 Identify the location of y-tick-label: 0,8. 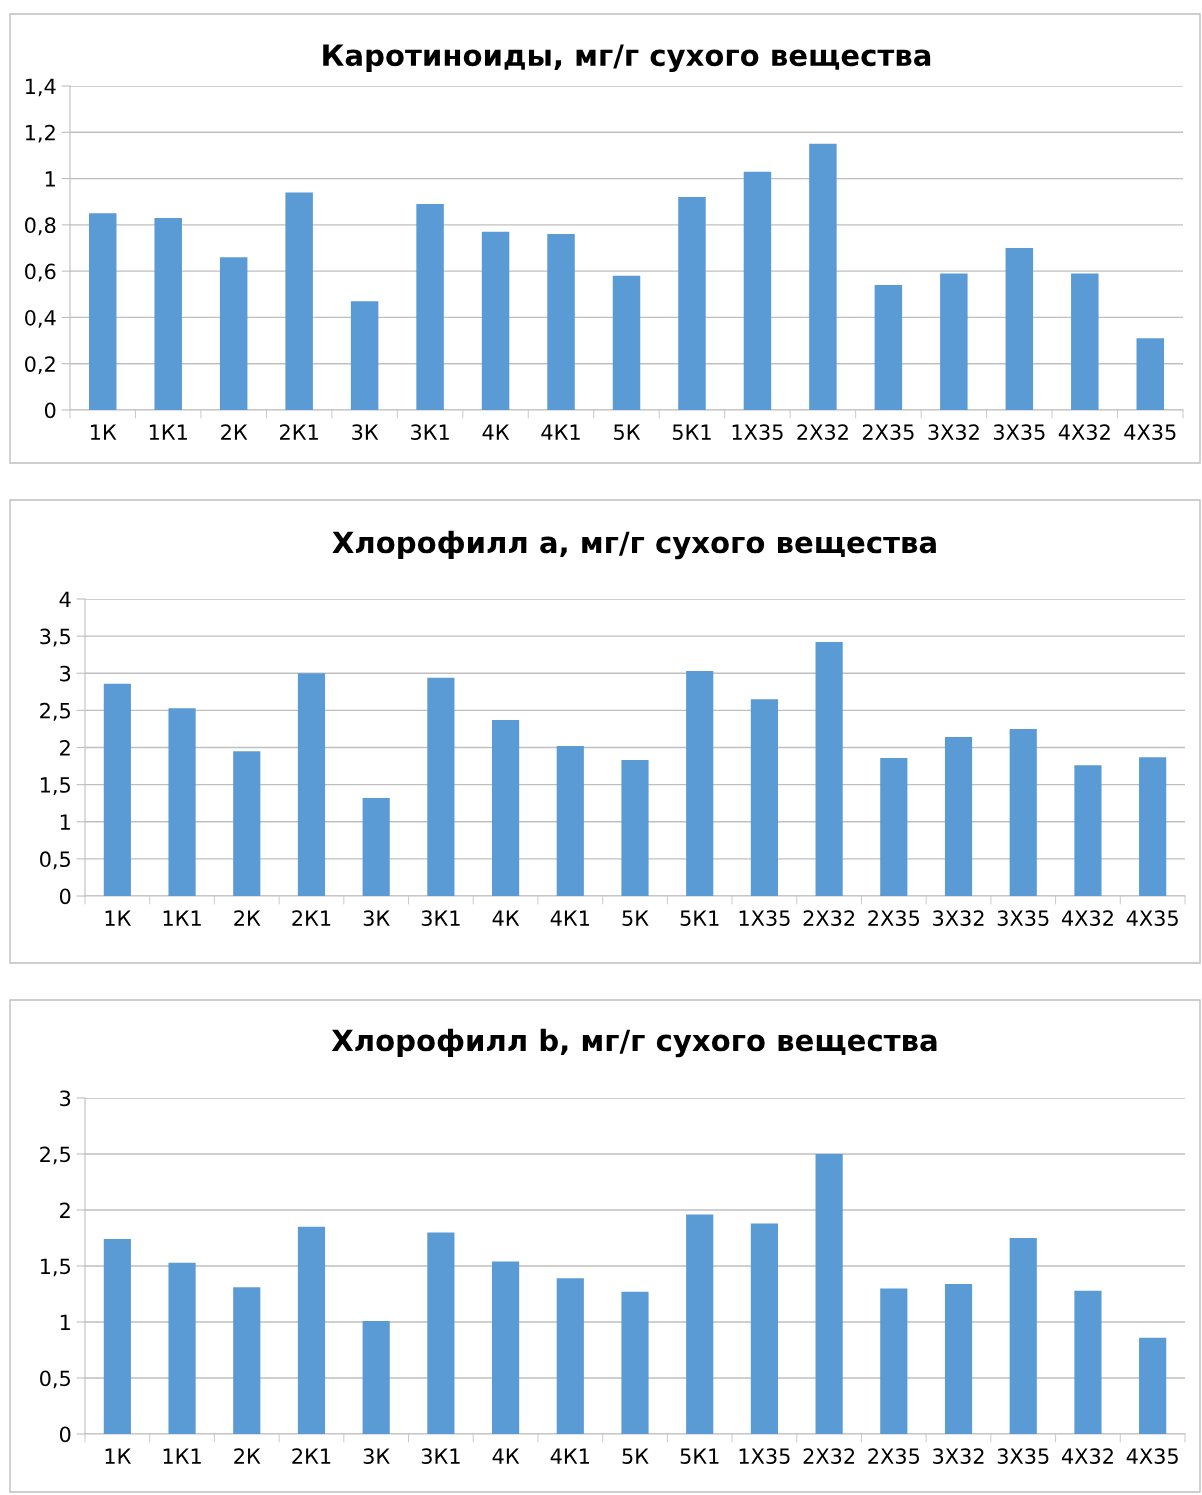
(40, 226).